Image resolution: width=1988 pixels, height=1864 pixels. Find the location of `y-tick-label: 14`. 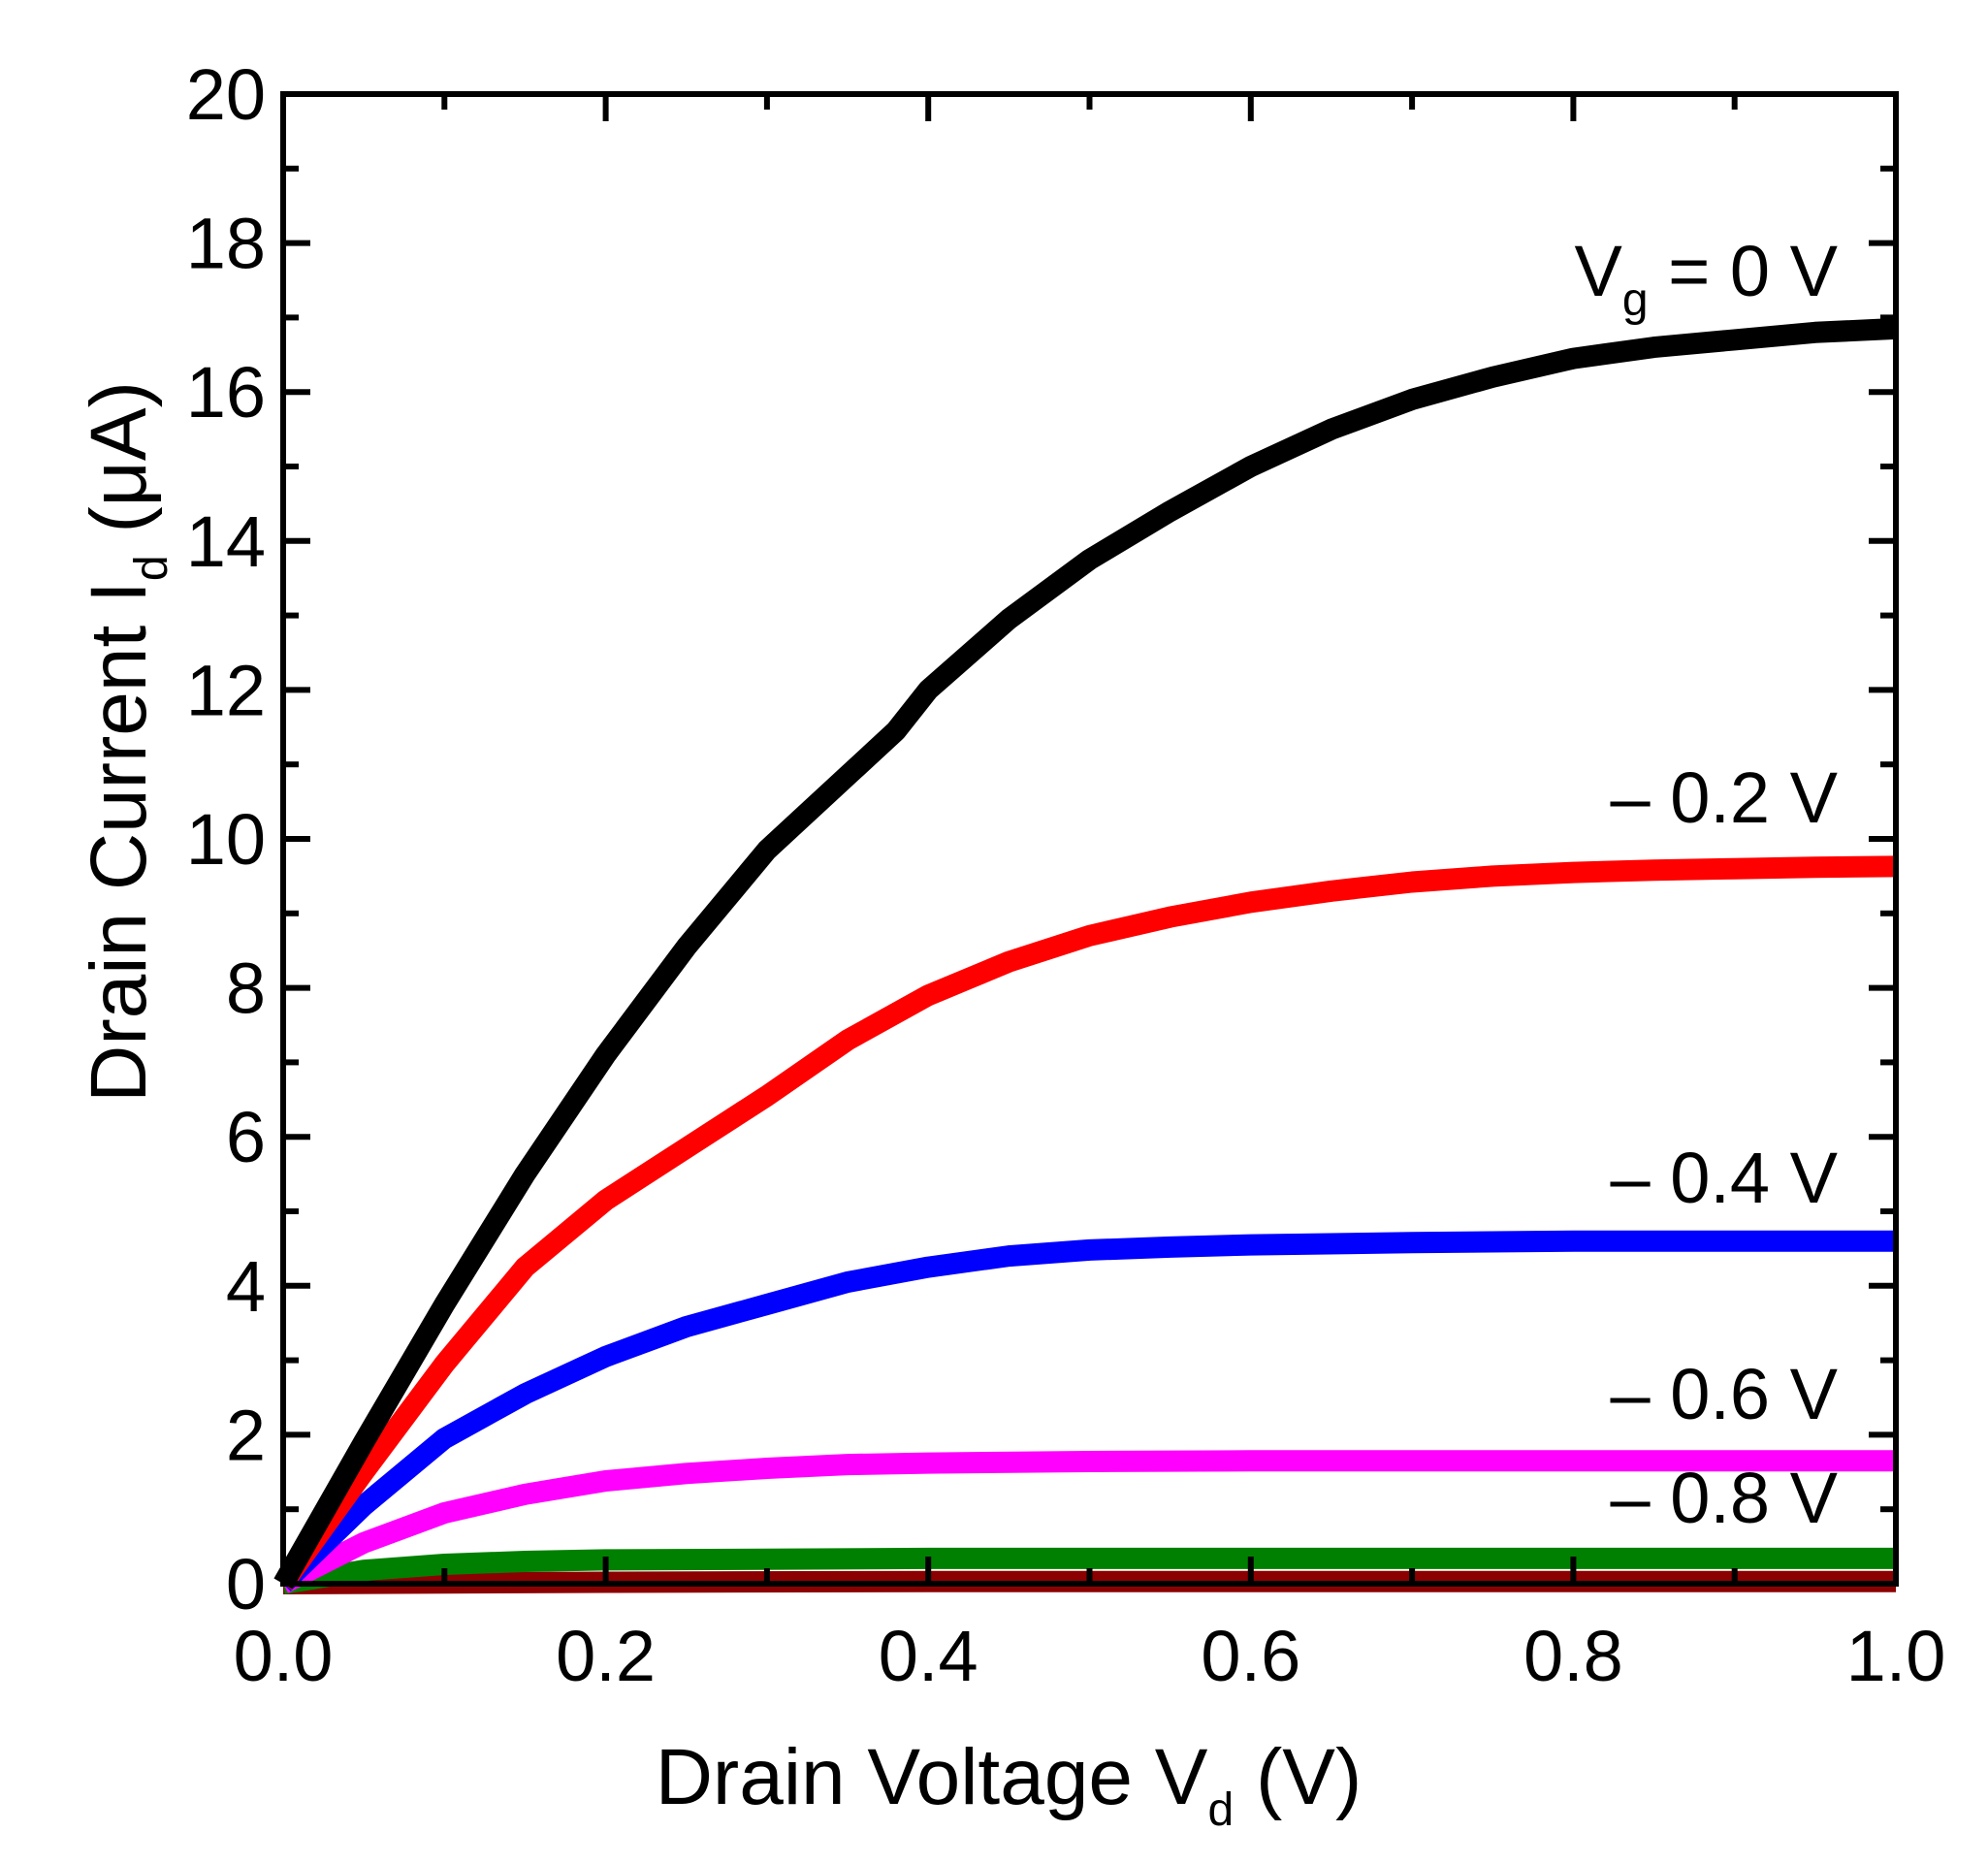

y-tick-label: 14 is located at coordinates (226, 541).